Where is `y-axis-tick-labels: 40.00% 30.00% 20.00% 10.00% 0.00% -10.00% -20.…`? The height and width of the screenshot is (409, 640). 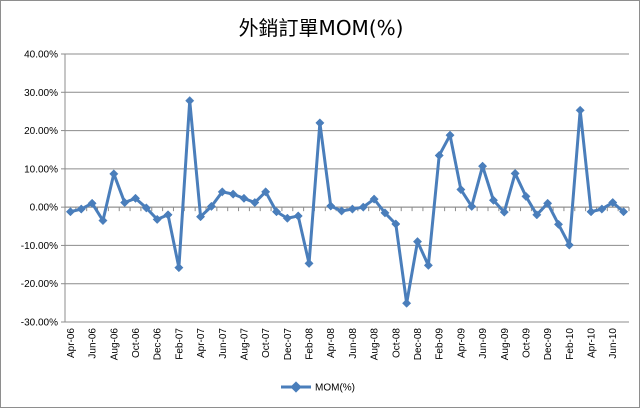
y-axis-tick-labels: 40.00% 30.00% 20.00% 10.00% 0.00% -10.00% -20.… is located at coordinates (39, 189).